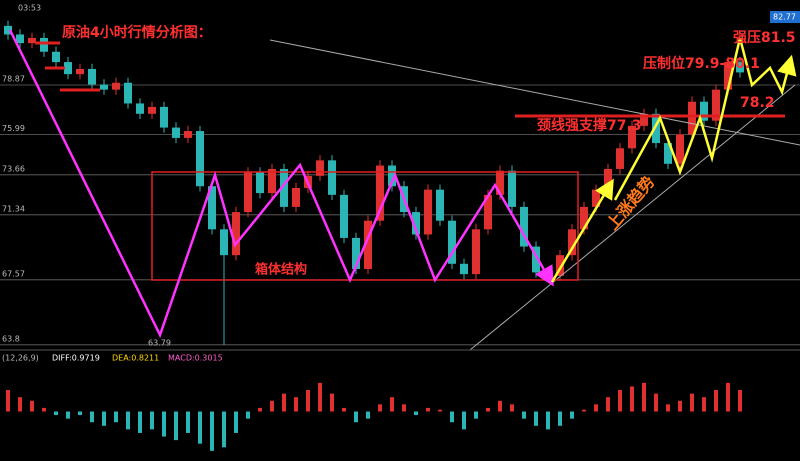 Image resolution: width=800 pixels, height=461 pixels. I want to click on macd-diff: DIFF:0.9719, so click(76, 358).